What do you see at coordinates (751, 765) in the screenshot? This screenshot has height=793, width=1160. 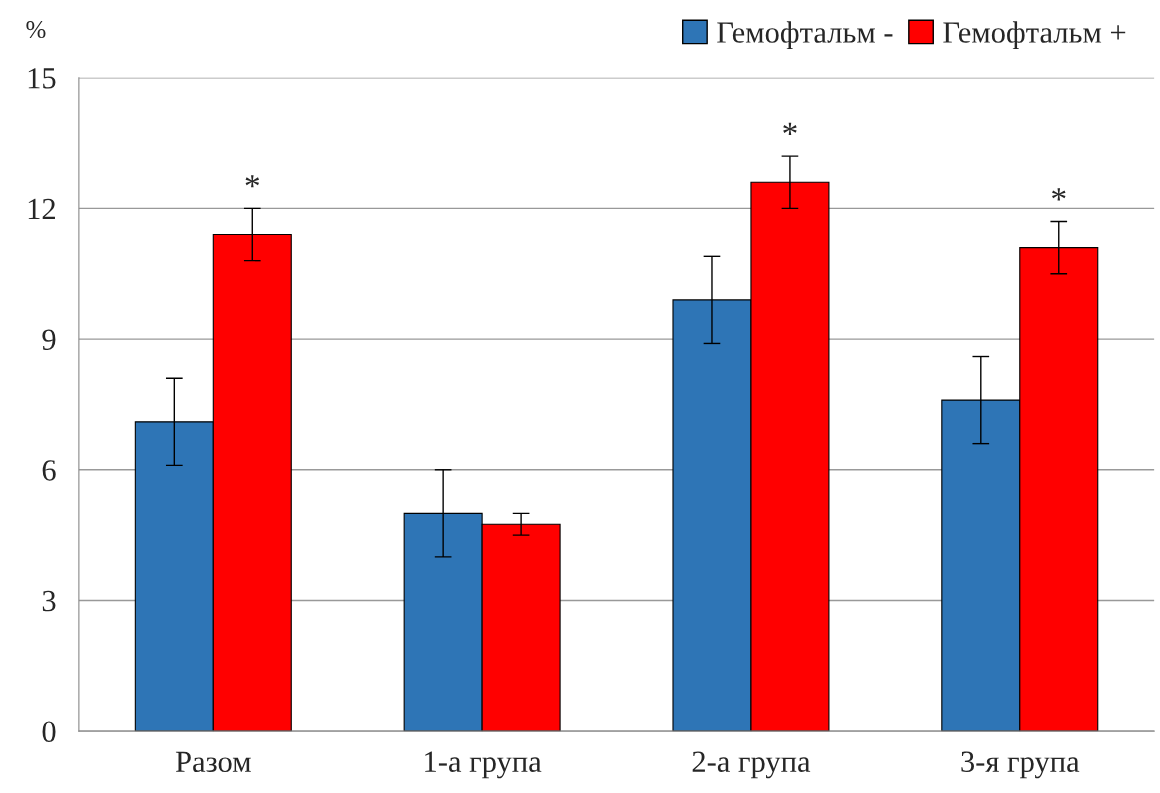 I see `x-tick-label: 2-а група` at bounding box center [751, 765].